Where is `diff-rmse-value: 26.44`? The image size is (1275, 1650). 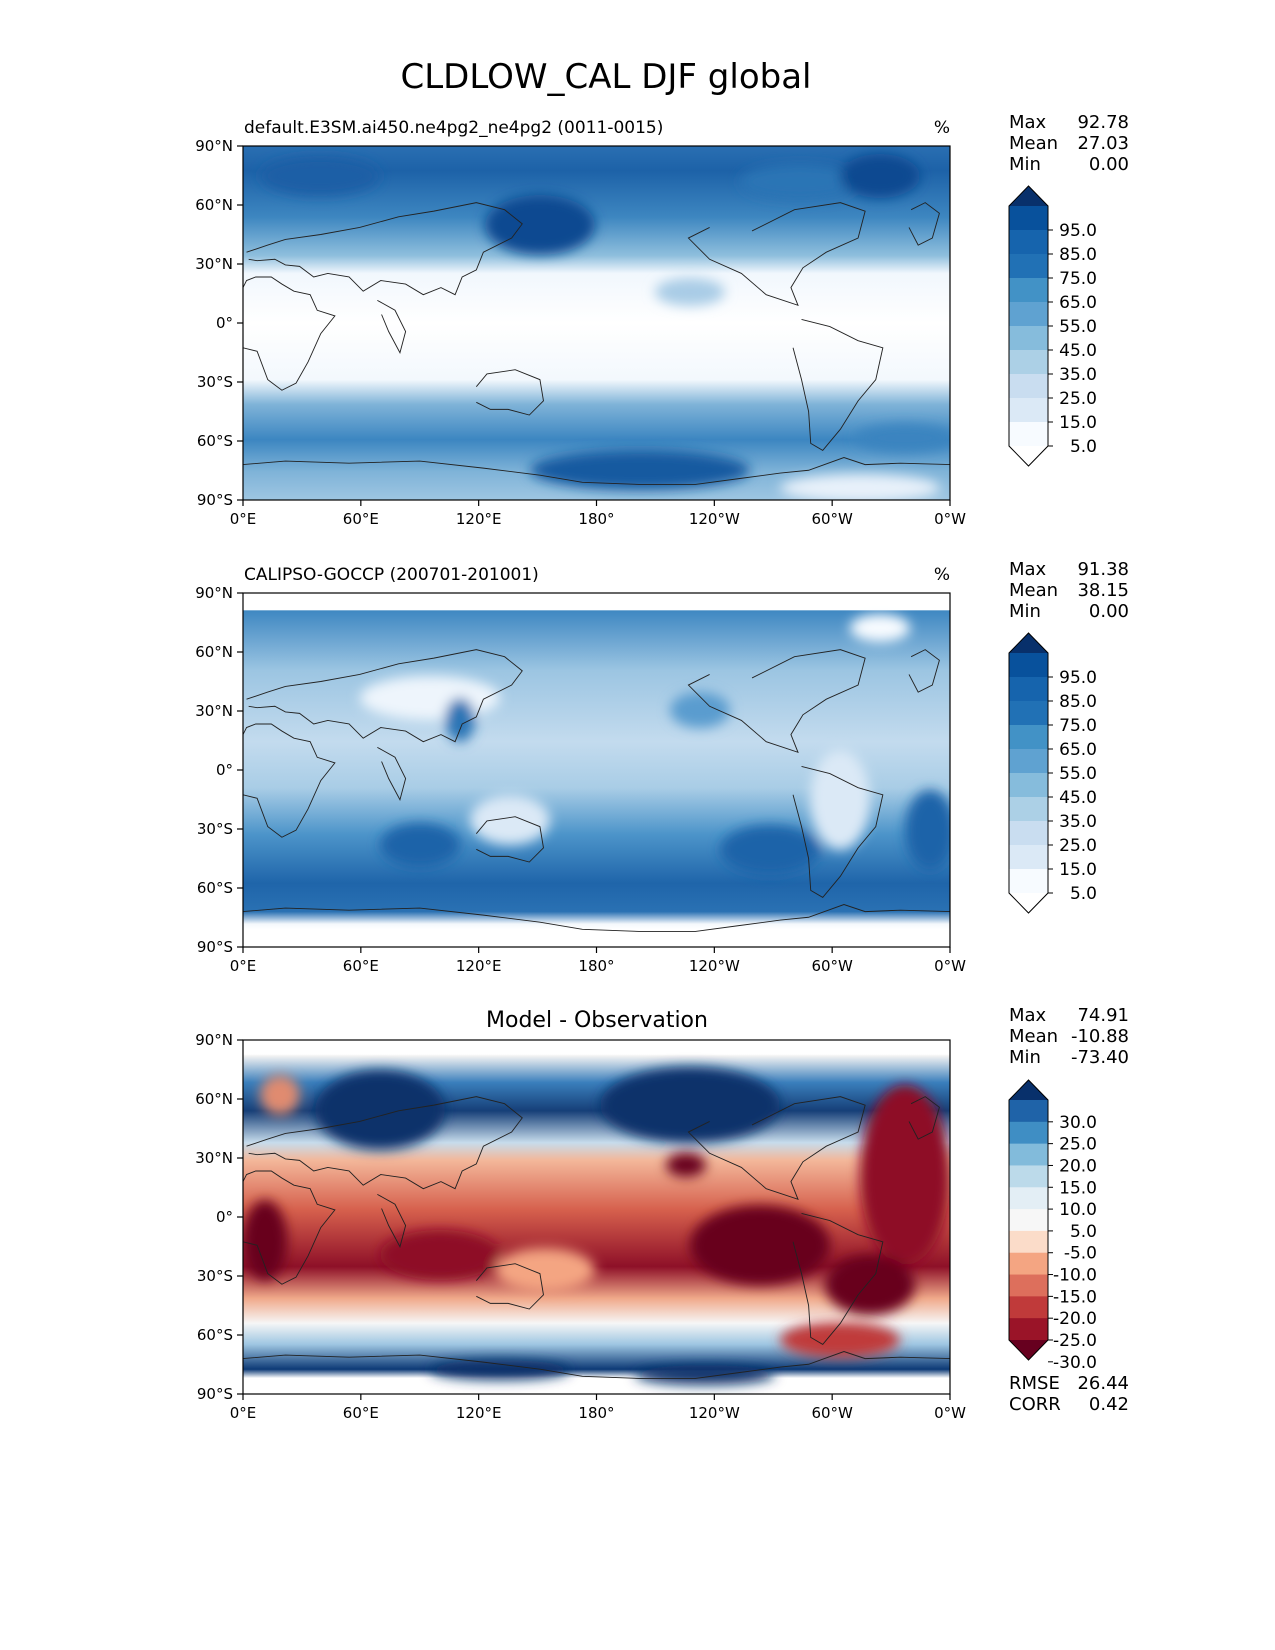
diff-rmse-value: 26.44 is located at coordinates (1103, 1383).